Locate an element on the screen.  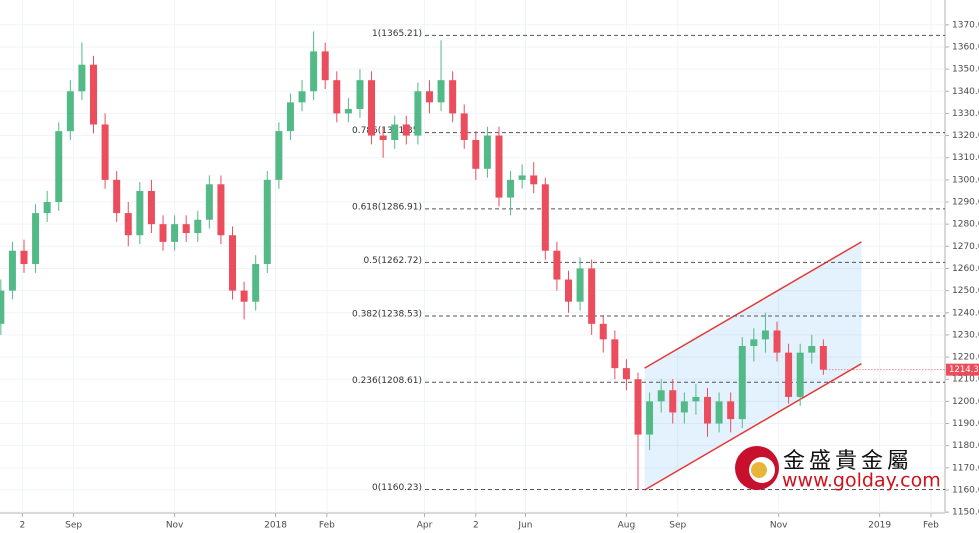
y-tick-label: 1160.00 is located at coordinates (965, 490).